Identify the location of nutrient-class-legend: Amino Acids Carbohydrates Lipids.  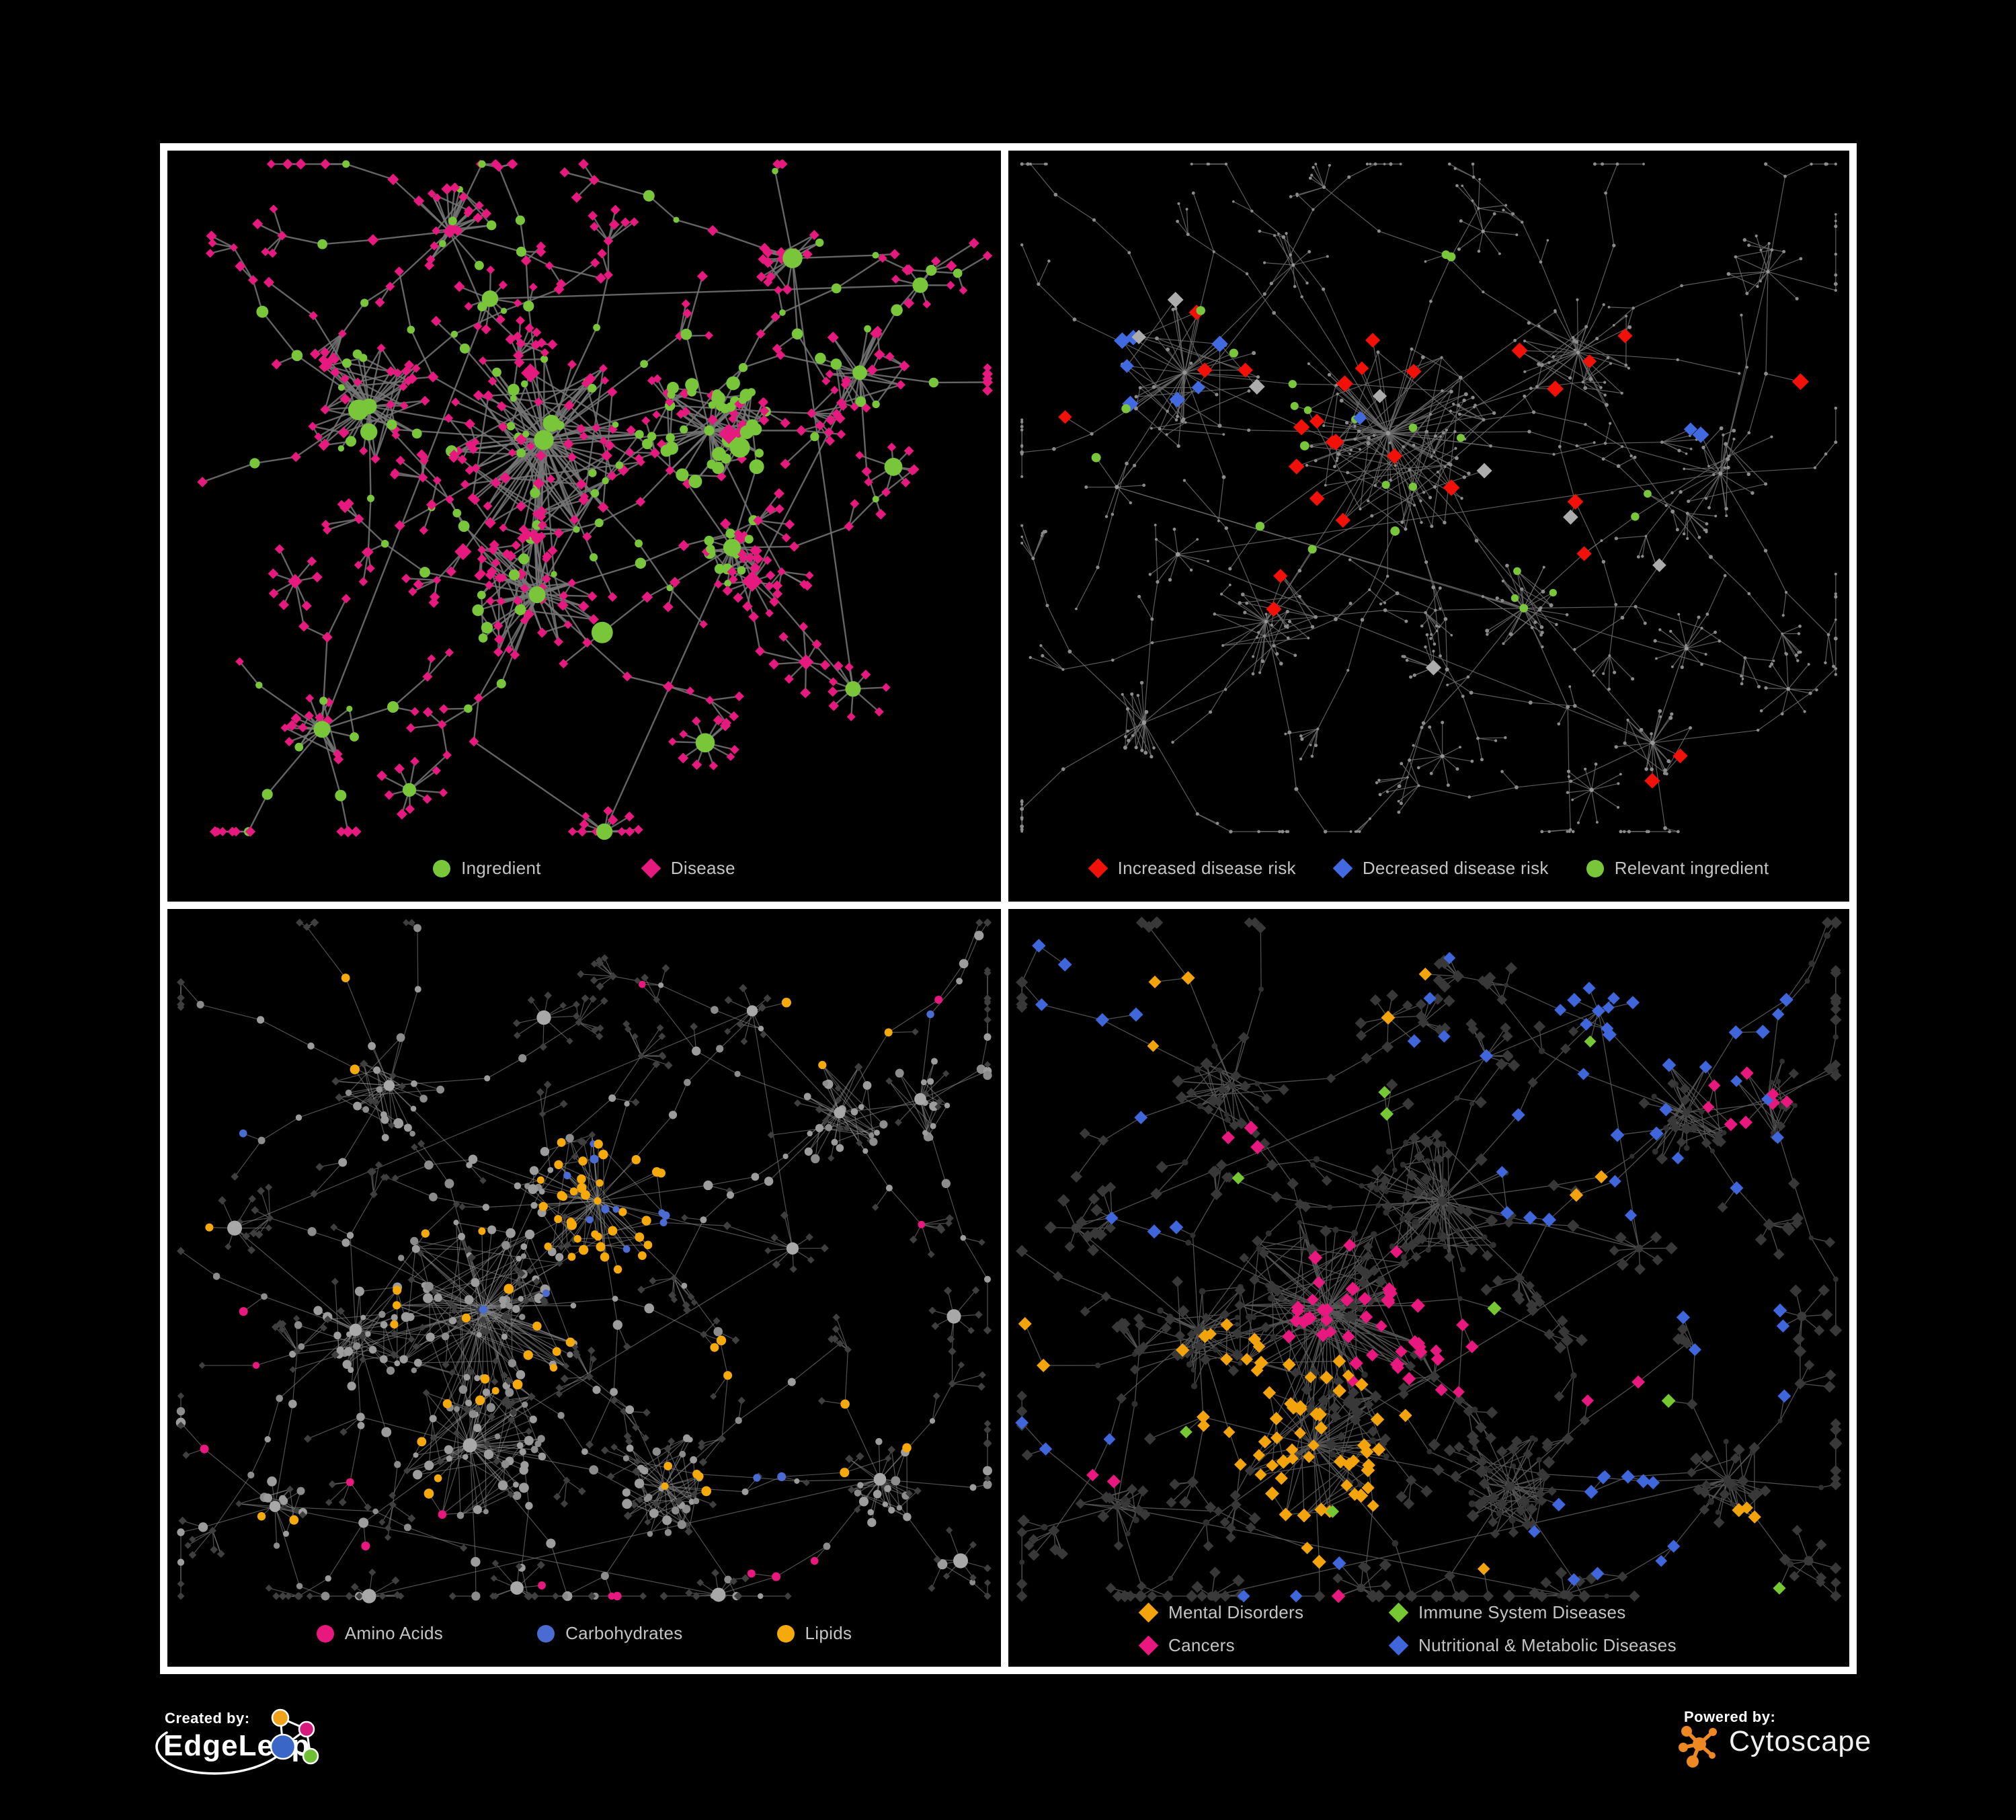
(584, 1633).